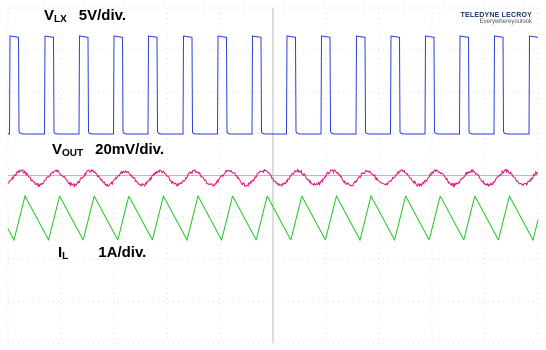  What do you see at coordinates (505, 22) in the screenshot?
I see `logo-tagline: Everywhereyoulook` at bounding box center [505, 22].